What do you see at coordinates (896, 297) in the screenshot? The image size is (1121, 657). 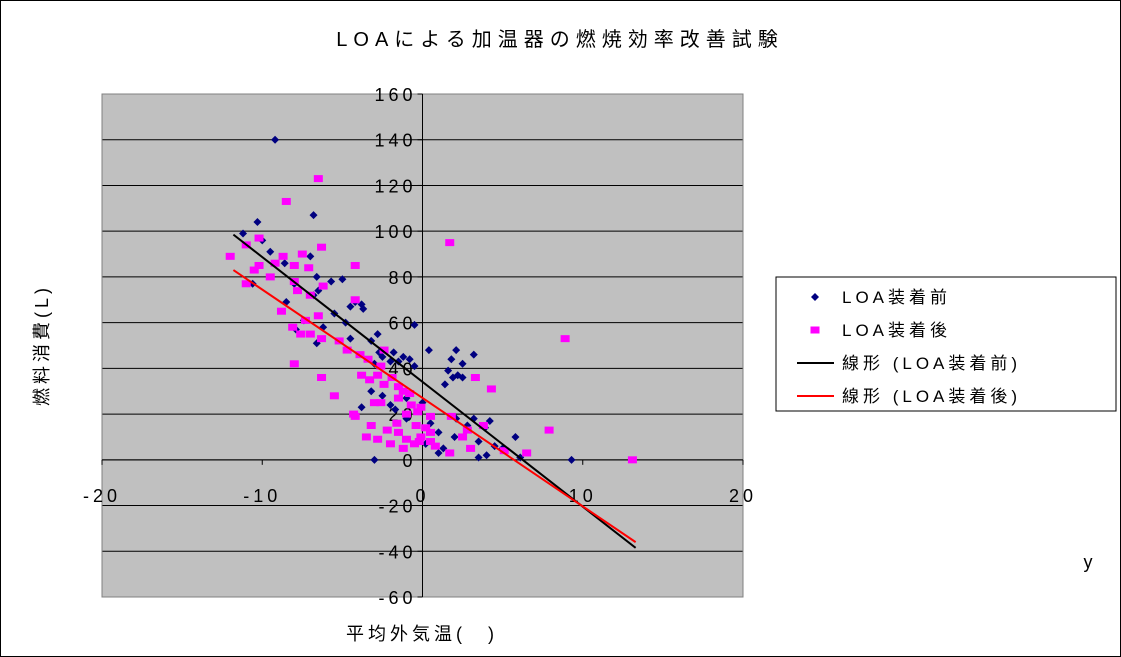 I see `legend-label: LOA装着前` at bounding box center [896, 297].